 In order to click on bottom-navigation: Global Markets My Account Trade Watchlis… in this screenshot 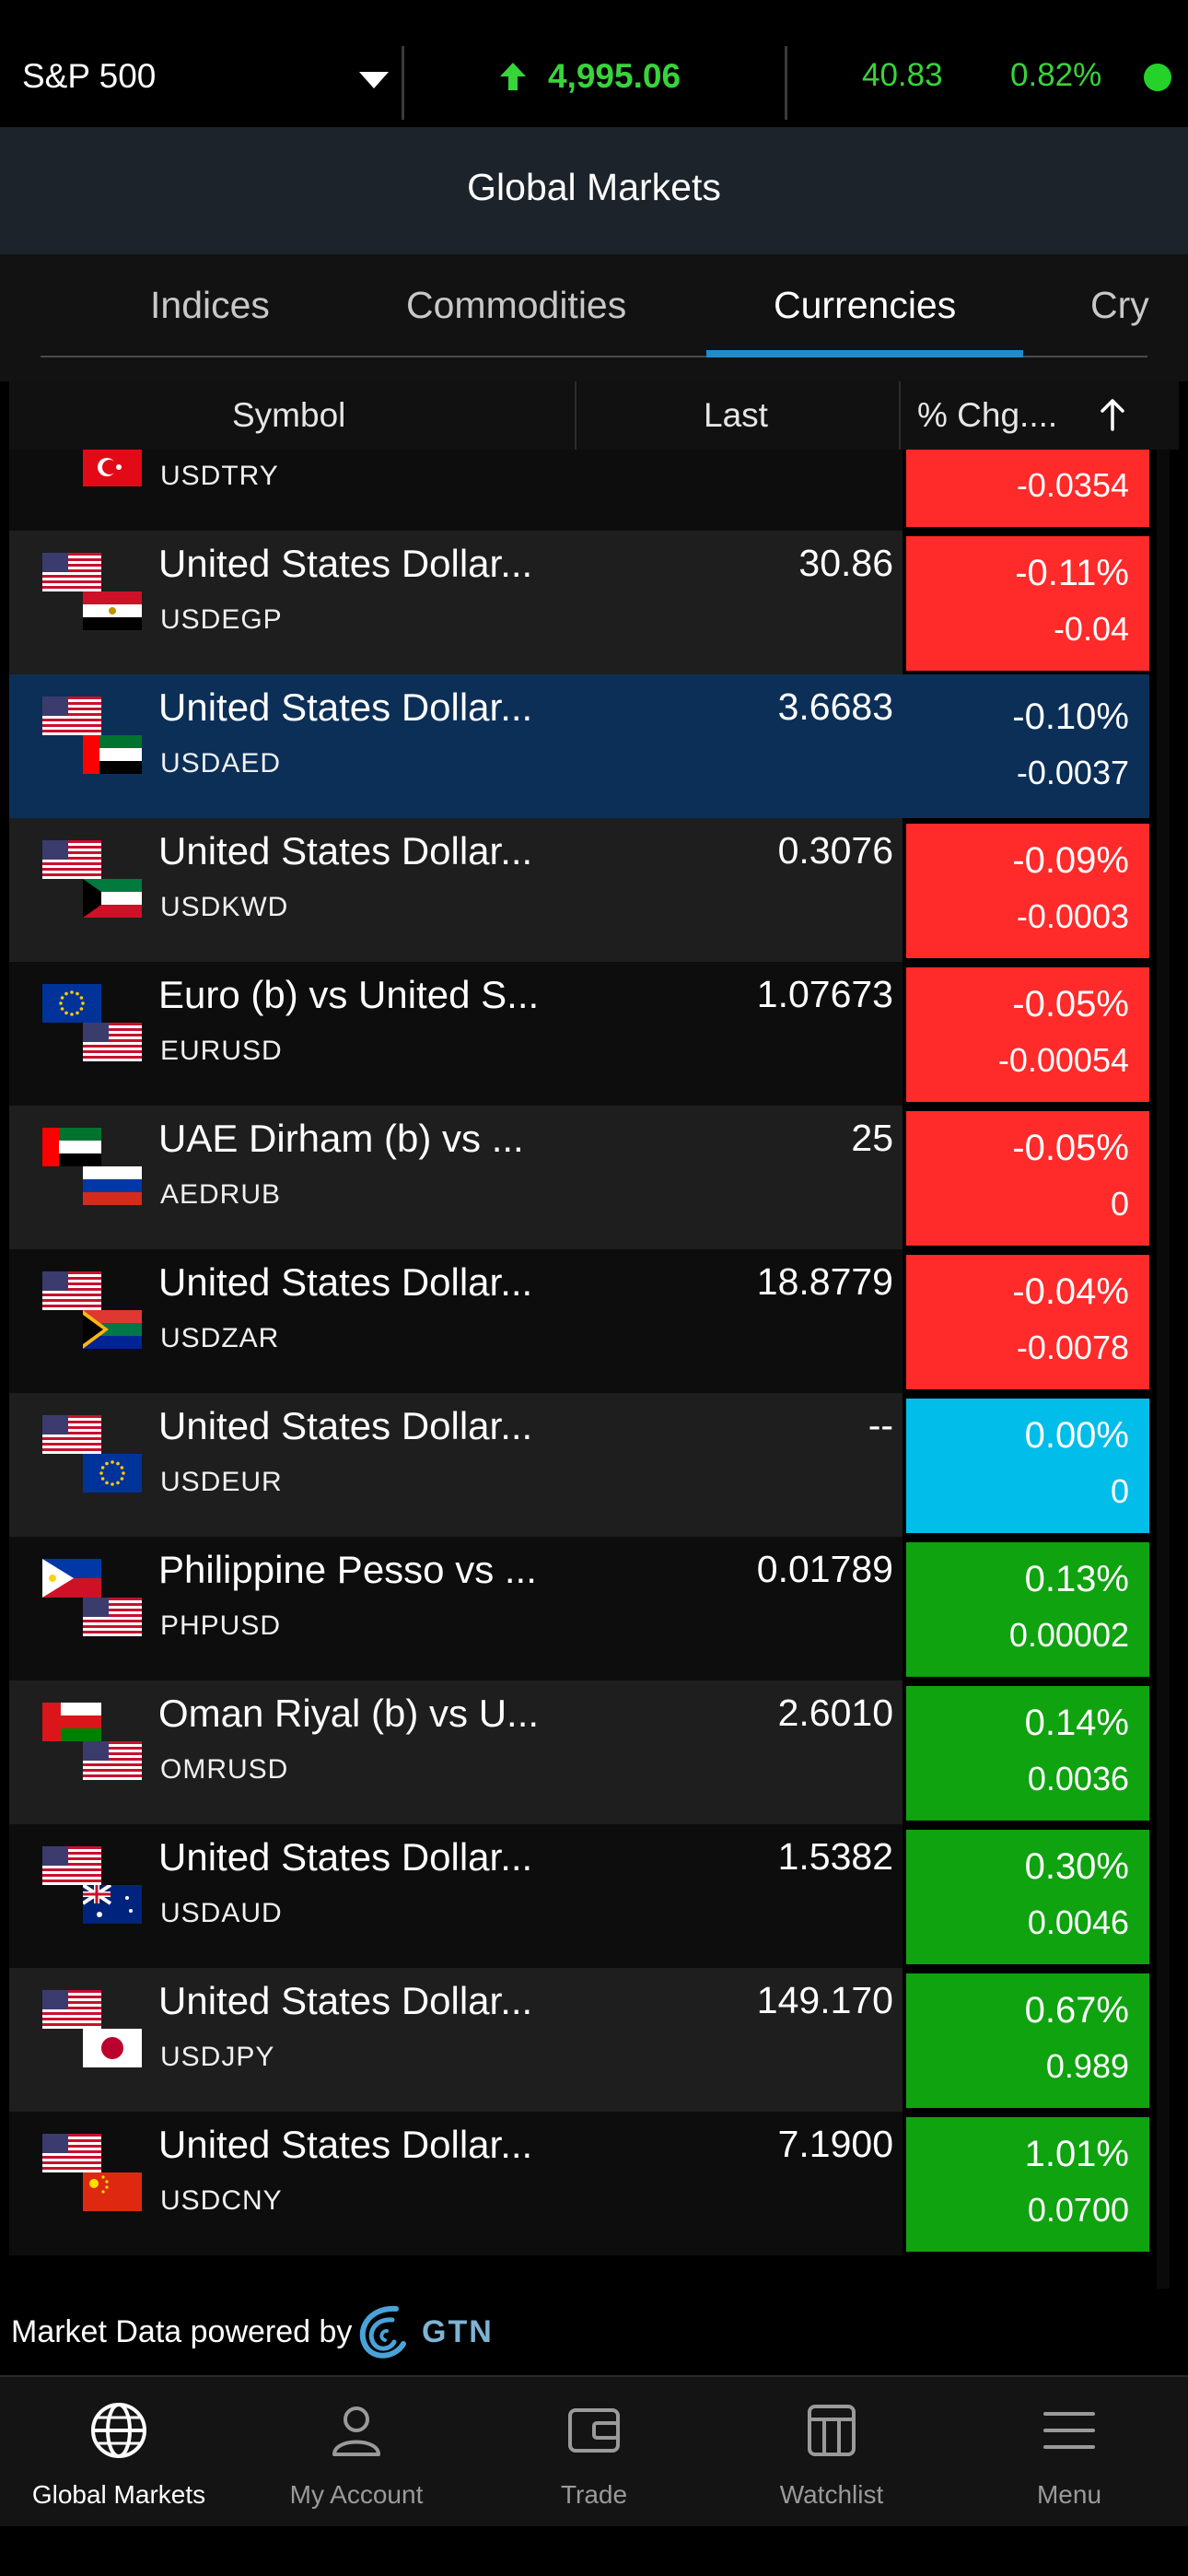, I will do `click(594, 2451)`.